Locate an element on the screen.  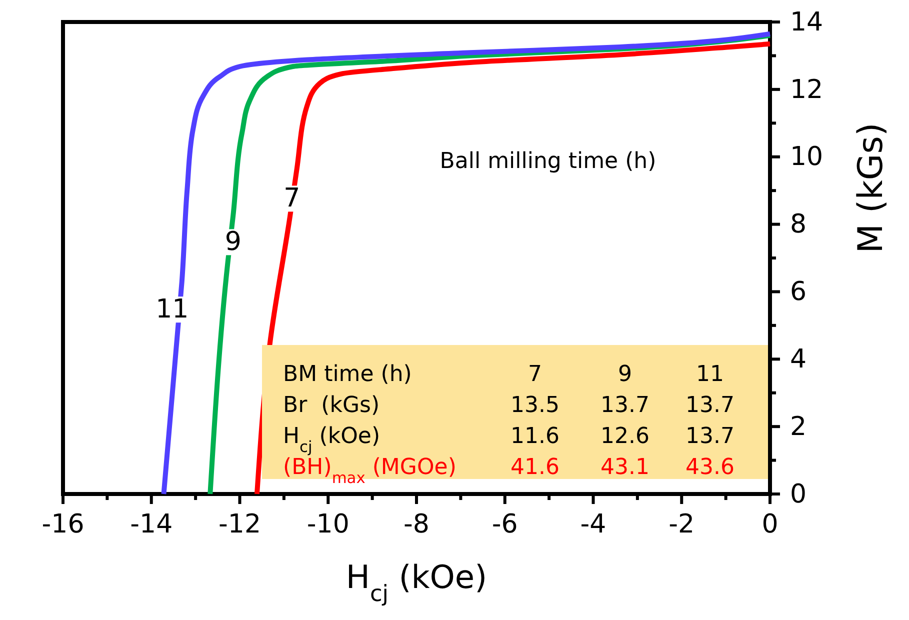
annotation: 41.6 is located at coordinates (535, 467).